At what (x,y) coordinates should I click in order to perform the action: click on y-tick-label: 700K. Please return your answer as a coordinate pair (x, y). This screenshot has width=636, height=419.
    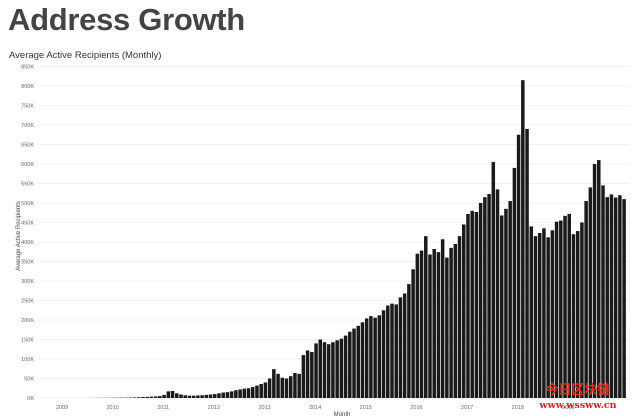
    Looking at the image, I should click on (27, 126).